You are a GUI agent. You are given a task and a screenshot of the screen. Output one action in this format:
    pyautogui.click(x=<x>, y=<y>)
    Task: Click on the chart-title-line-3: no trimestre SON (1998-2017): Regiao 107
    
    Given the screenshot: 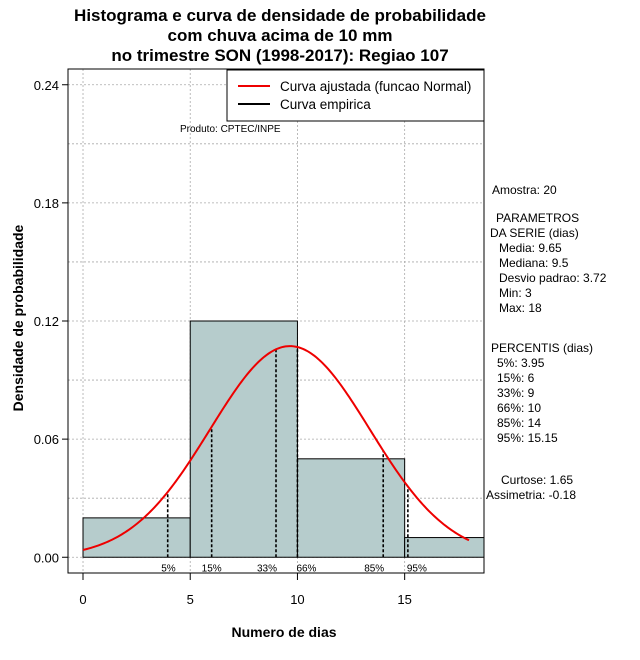 What is the action you would take?
    pyautogui.click(x=280, y=55)
    